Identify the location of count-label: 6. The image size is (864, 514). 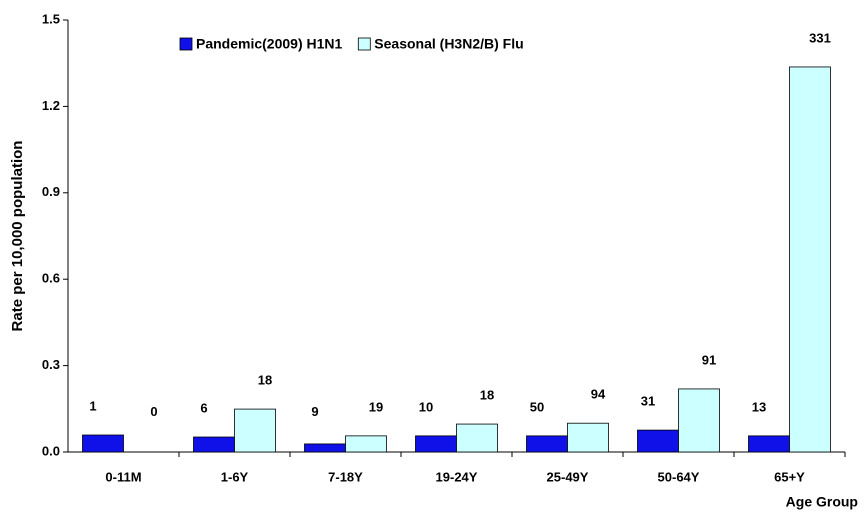
(203, 407).